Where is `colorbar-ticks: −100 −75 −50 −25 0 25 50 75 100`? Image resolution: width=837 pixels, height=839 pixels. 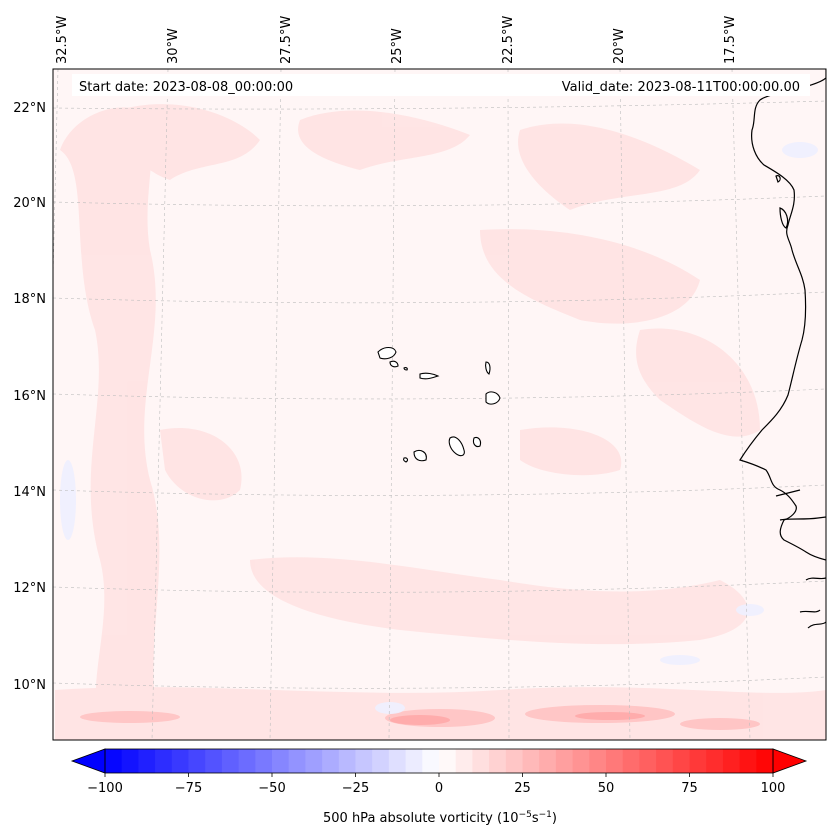
colorbar-ticks: −100 −75 −50 −25 0 25 50 75 100 is located at coordinates (436, 784).